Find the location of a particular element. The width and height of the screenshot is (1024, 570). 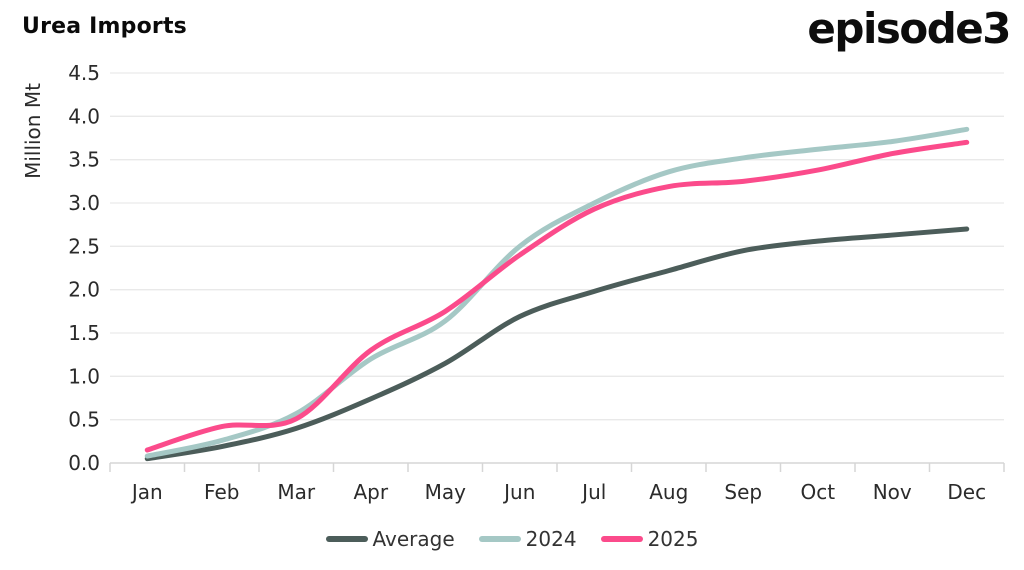

brand-logo: episode3 is located at coordinates (909, 28).